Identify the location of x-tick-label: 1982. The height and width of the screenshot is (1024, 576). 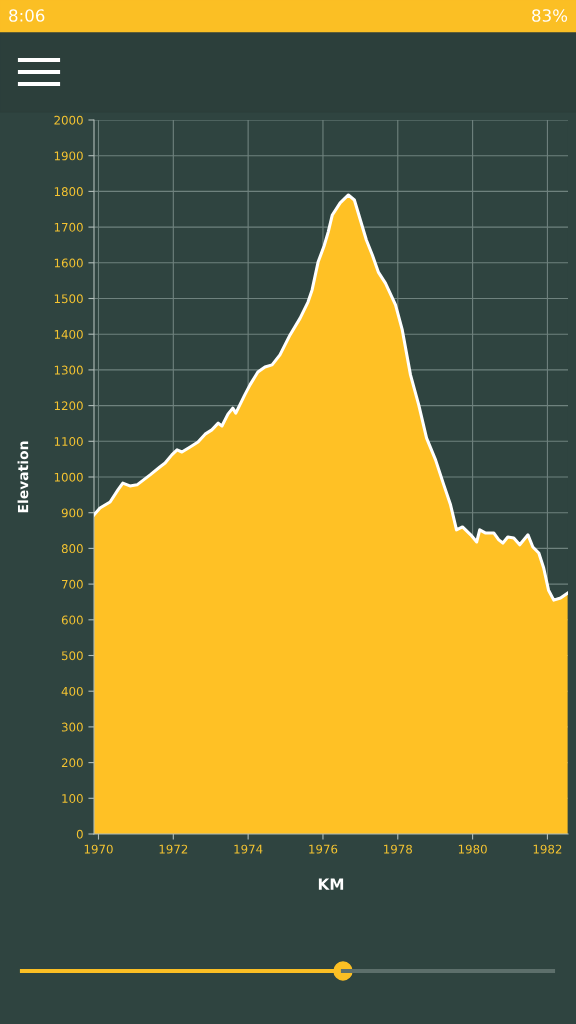
(547, 849).